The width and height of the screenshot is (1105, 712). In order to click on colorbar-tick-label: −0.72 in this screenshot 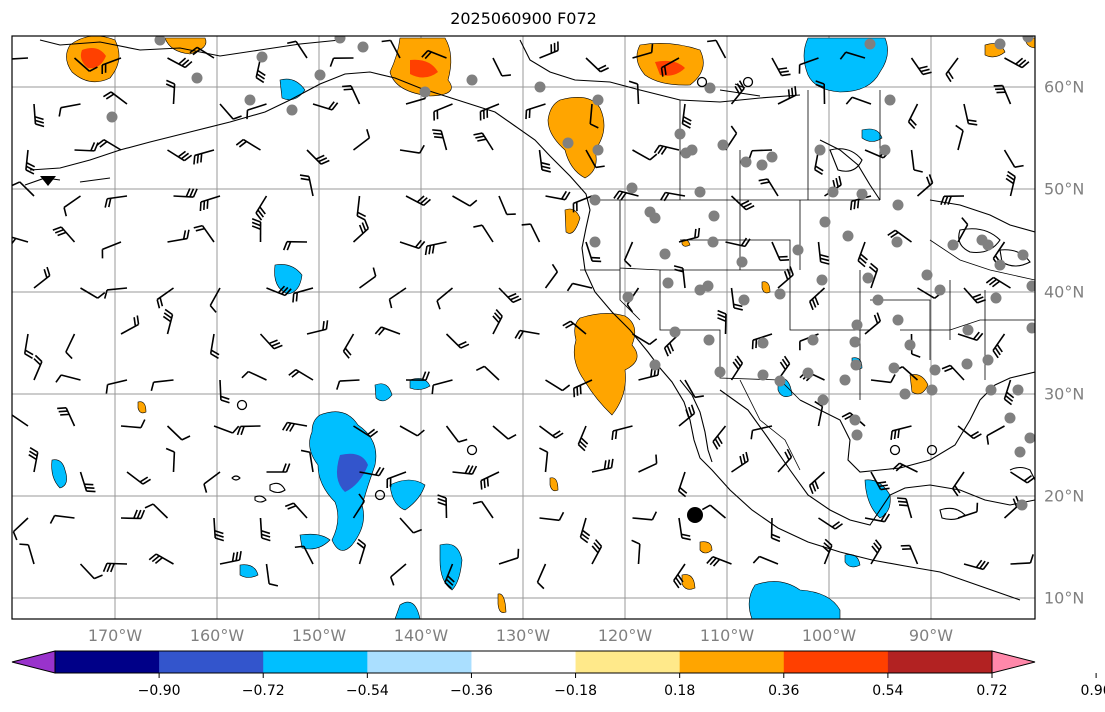, I will do `click(263, 691)`.